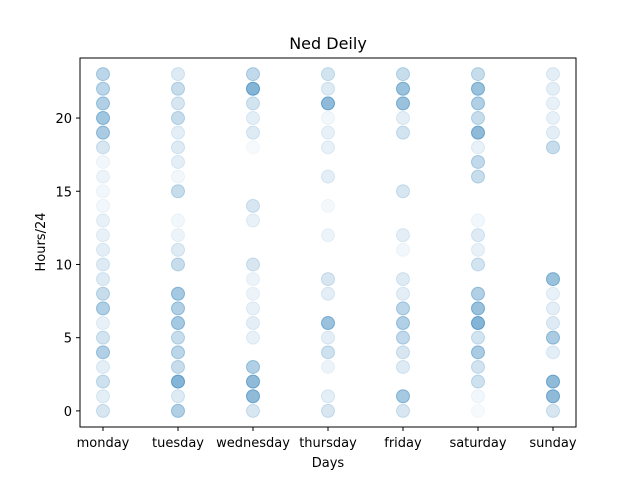 The height and width of the screenshot is (480, 640). What do you see at coordinates (178, 443) in the screenshot?
I see `x-tick-label-tuesday: tuesday` at bounding box center [178, 443].